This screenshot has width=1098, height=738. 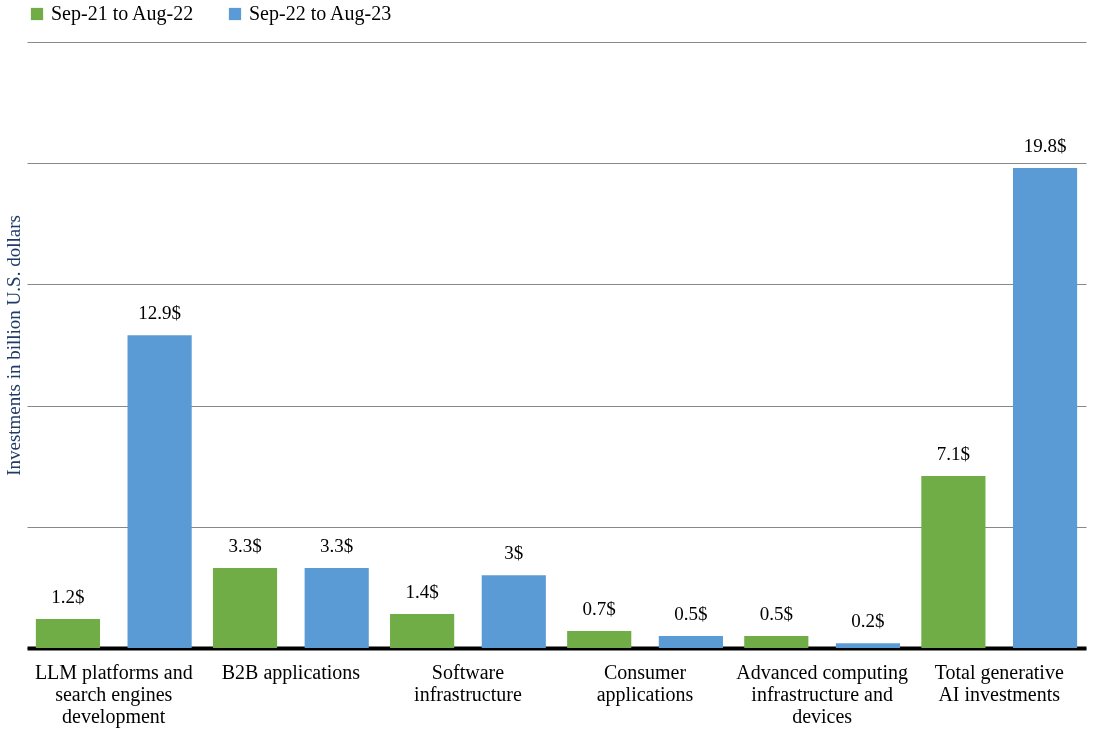 I want to click on data-label: 19.8$, so click(x=1045, y=146).